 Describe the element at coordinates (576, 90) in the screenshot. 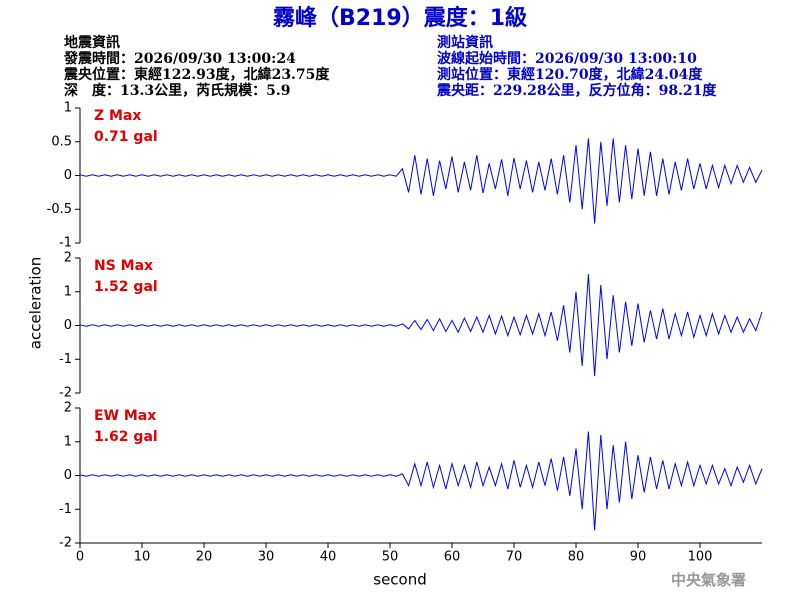

I see `station-distance: 震央距：229.28公里，反方位角：98.21度` at that location.